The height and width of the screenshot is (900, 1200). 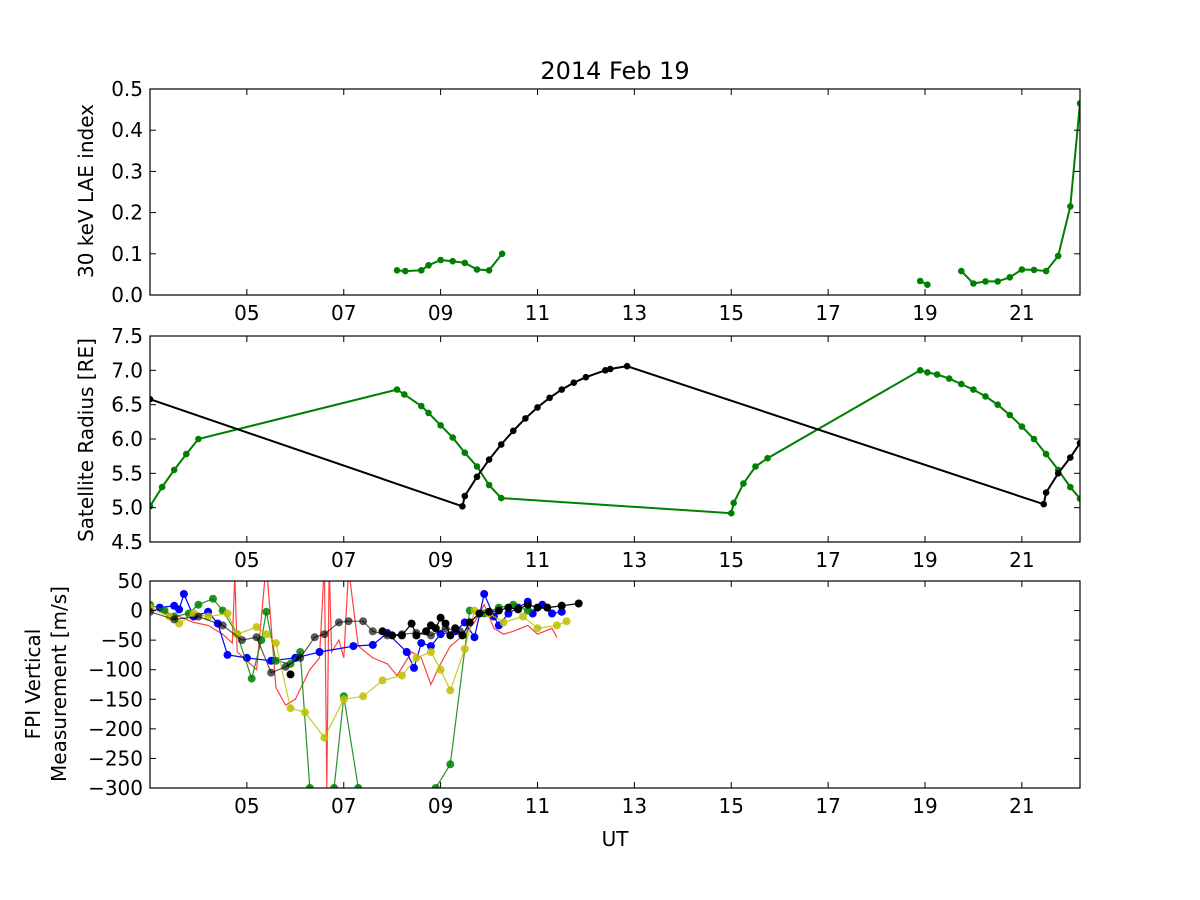 What do you see at coordinates (924, 806) in the screenshot?
I see `fpi-xtick-label: 19` at bounding box center [924, 806].